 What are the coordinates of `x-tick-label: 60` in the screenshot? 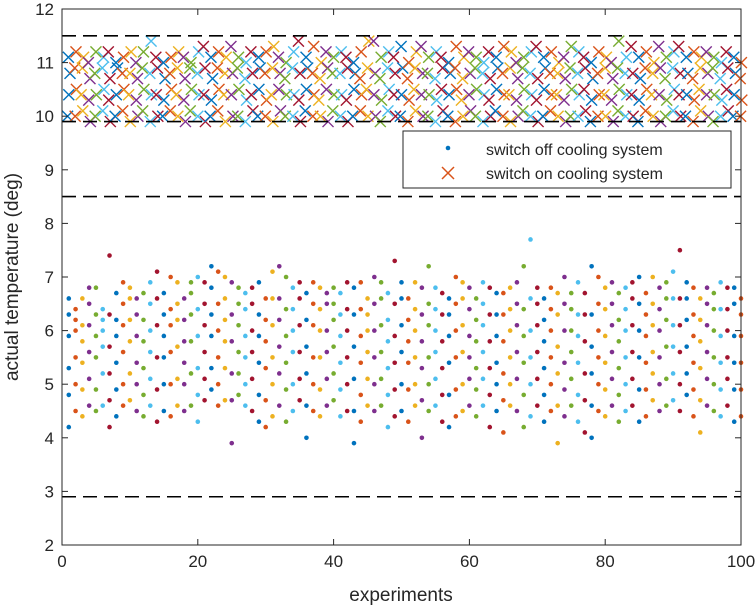 It's located at (469, 561).